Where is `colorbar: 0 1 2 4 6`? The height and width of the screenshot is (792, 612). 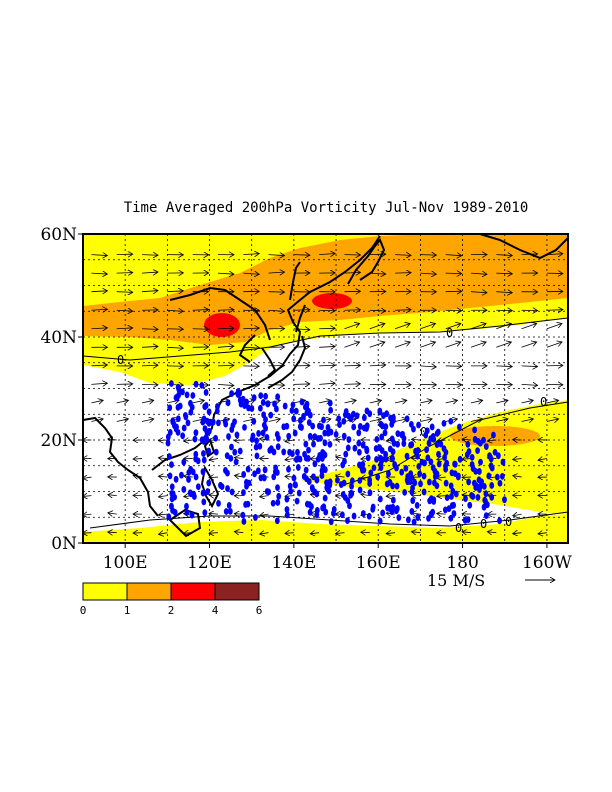
colorbar: 0 1 2 4 6 is located at coordinates (171, 599).